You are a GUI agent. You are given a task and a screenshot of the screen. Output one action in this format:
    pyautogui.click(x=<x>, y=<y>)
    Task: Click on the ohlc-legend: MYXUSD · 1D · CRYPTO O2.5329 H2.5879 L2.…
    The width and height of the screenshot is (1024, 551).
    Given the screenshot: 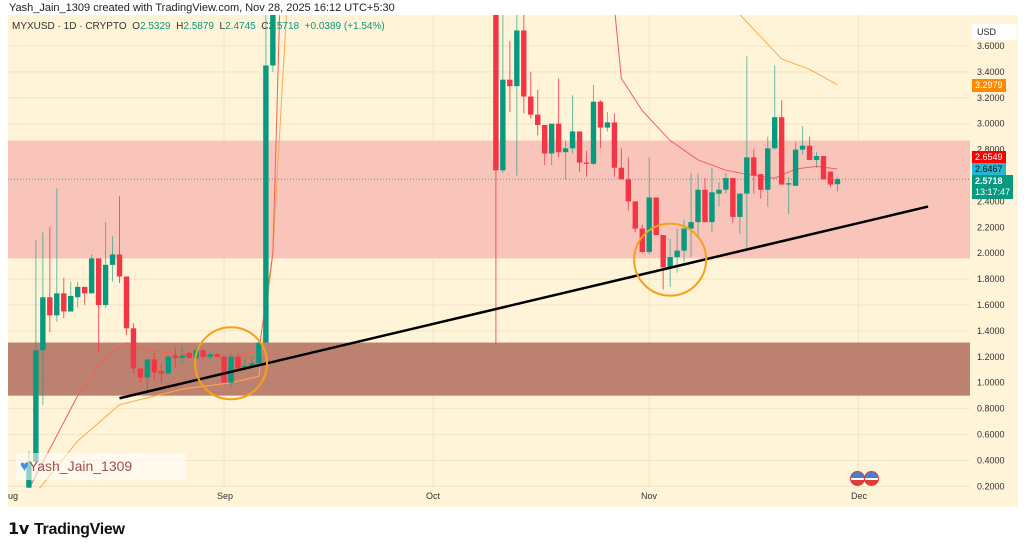 What is the action you would take?
    pyautogui.click(x=198, y=26)
    